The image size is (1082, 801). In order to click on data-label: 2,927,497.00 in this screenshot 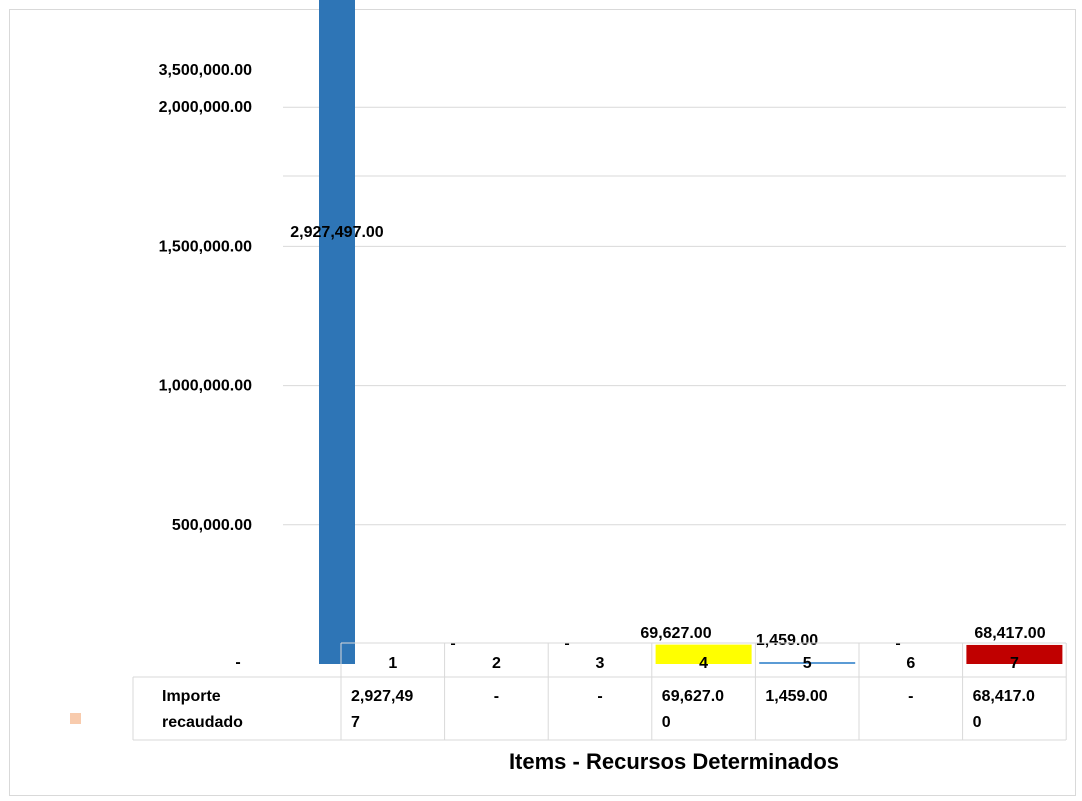, I will do `click(337, 232)`.